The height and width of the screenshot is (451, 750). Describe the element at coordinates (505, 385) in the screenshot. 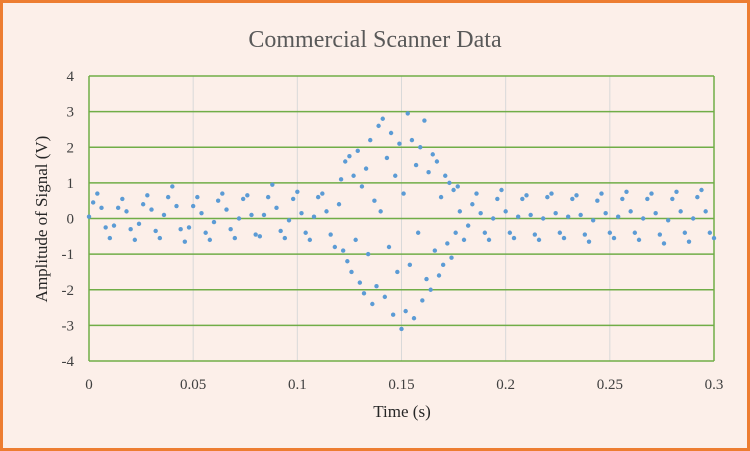

I see `x-tick-label: 0.2` at that location.